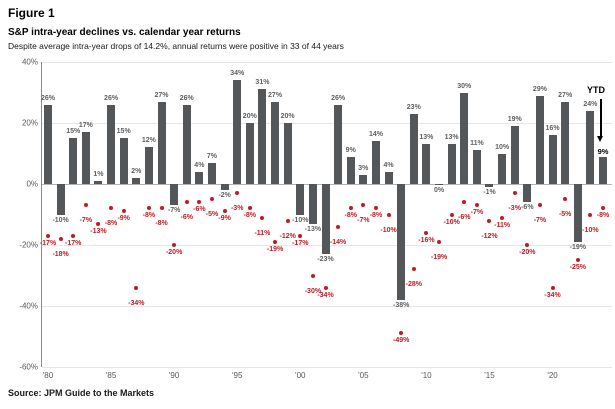  Describe the element at coordinates (464, 86) in the screenshot. I see `return-bar-label: 30%` at that location.